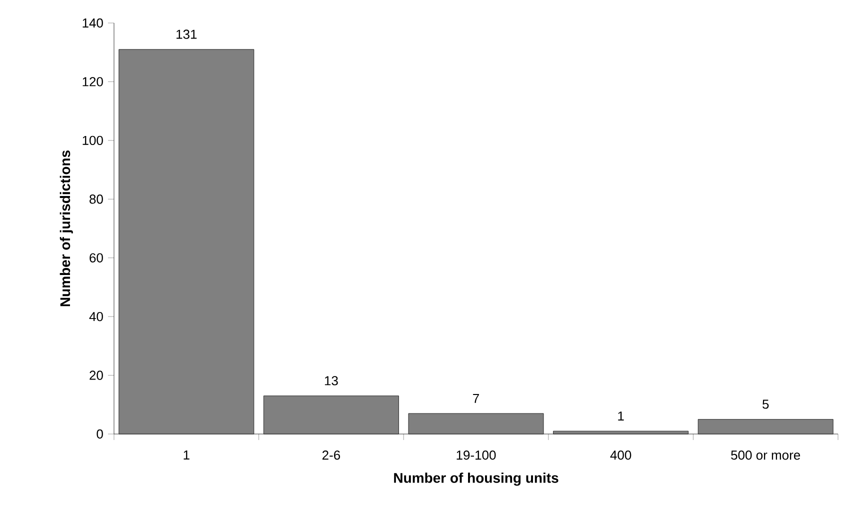 The image size is (848, 527). Describe the element at coordinates (96, 317) in the screenshot. I see `y-tick-label: 40` at that location.